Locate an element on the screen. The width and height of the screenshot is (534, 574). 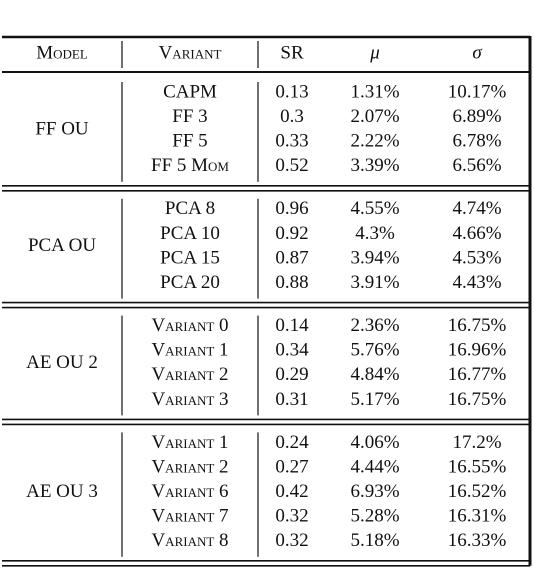
variant-cell: PCA 15 is located at coordinates (190, 257).